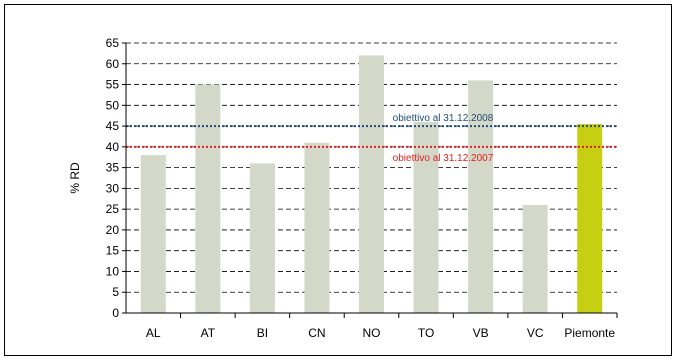 This screenshot has width=678, height=362. Describe the element at coordinates (208, 333) in the screenshot. I see `x-tick-label: AT` at that location.